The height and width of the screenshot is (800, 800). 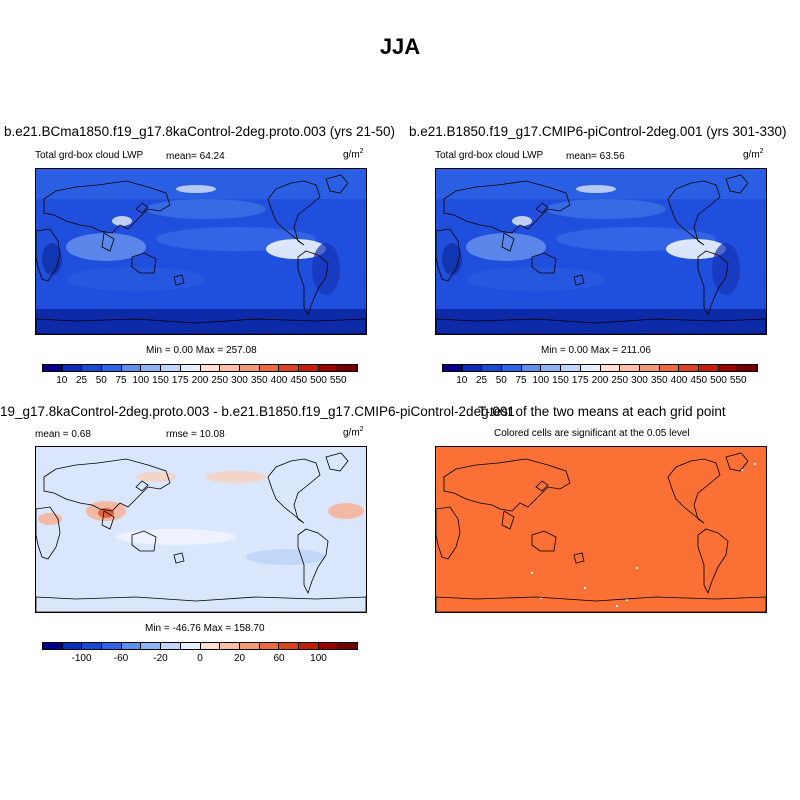 I want to click on panel1-units: g/m2, so click(x=353, y=154).